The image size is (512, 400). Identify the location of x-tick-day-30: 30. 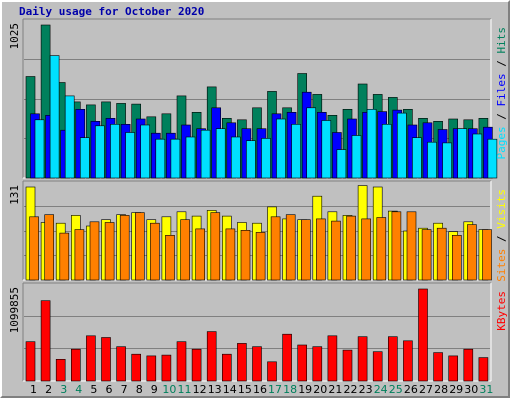
(471, 389).